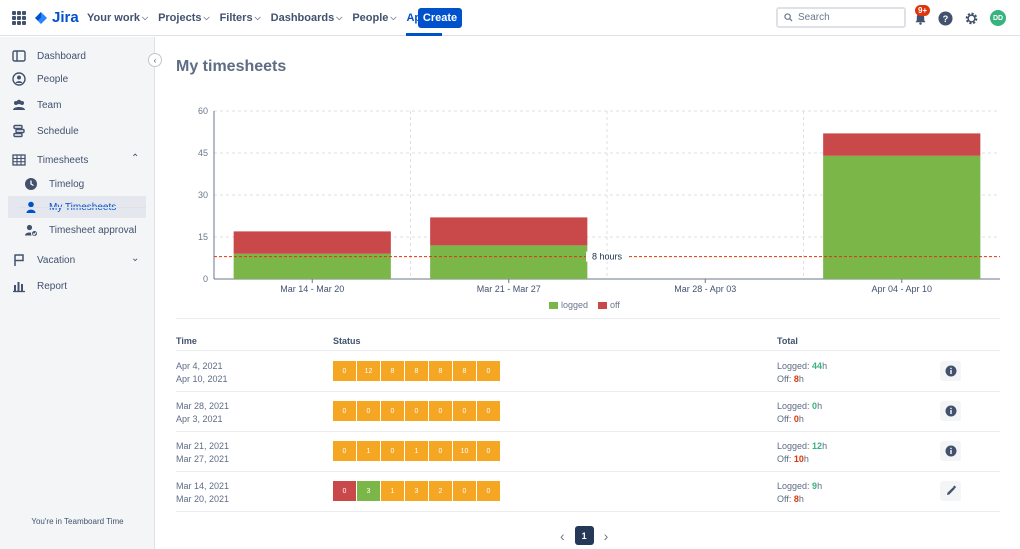 The image size is (1020, 549). I want to click on chevron-up-icon: ⌃, so click(135, 158).